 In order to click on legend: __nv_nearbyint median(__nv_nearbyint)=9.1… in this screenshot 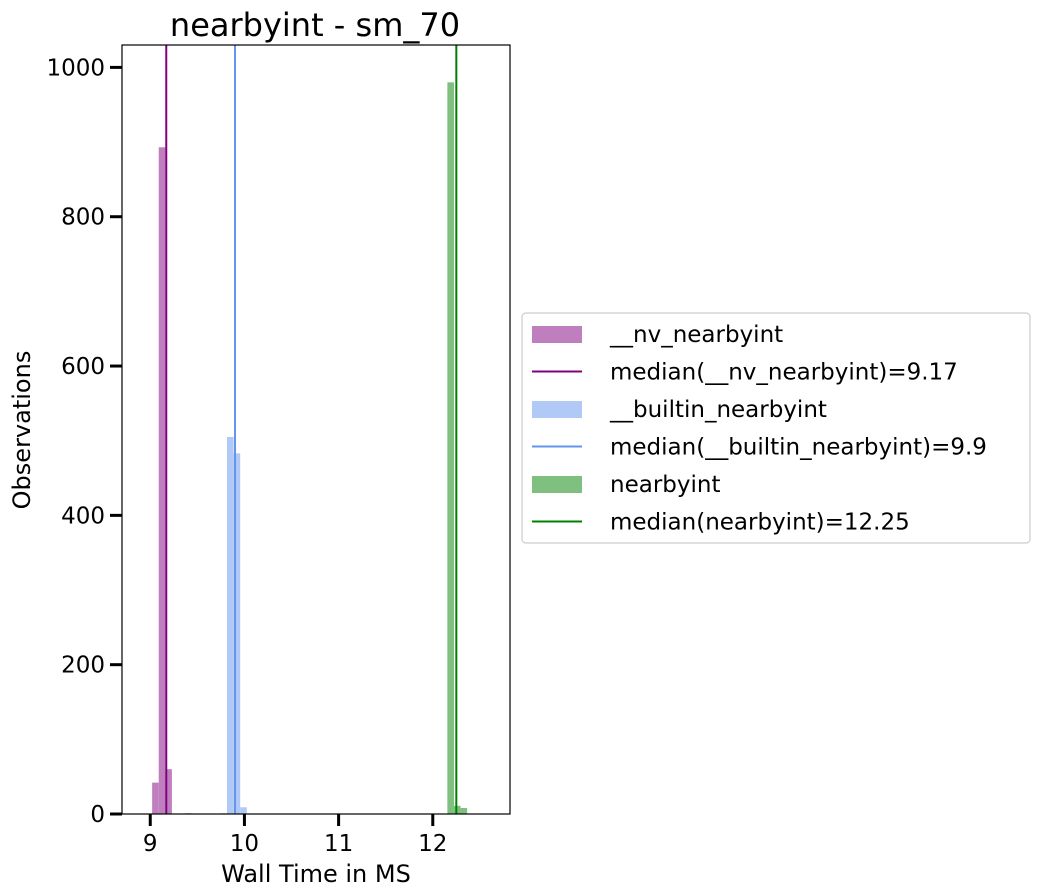, I will do `click(776, 428)`.